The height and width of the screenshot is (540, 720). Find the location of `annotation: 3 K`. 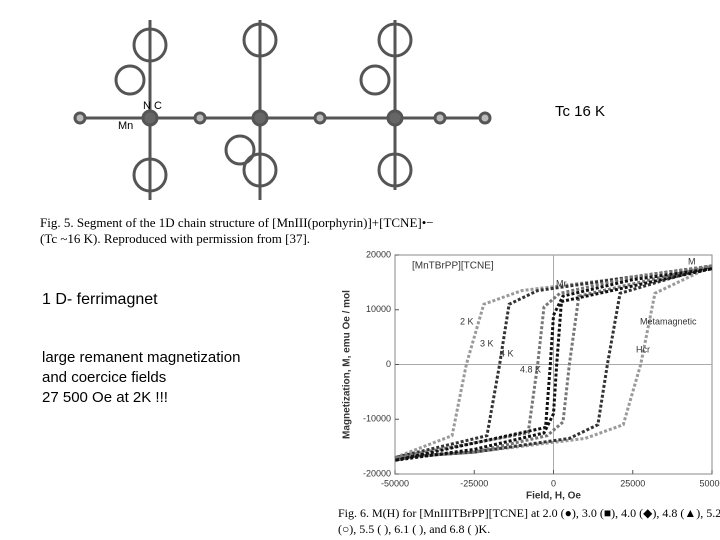

annotation: 3 K is located at coordinates (487, 343).